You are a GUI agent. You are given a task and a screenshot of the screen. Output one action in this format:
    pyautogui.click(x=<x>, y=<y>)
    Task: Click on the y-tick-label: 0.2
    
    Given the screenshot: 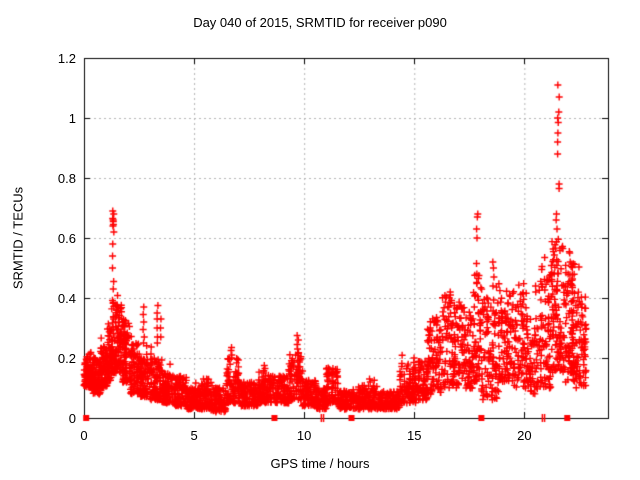 What is the action you would take?
    pyautogui.click(x=66, y=358)
    